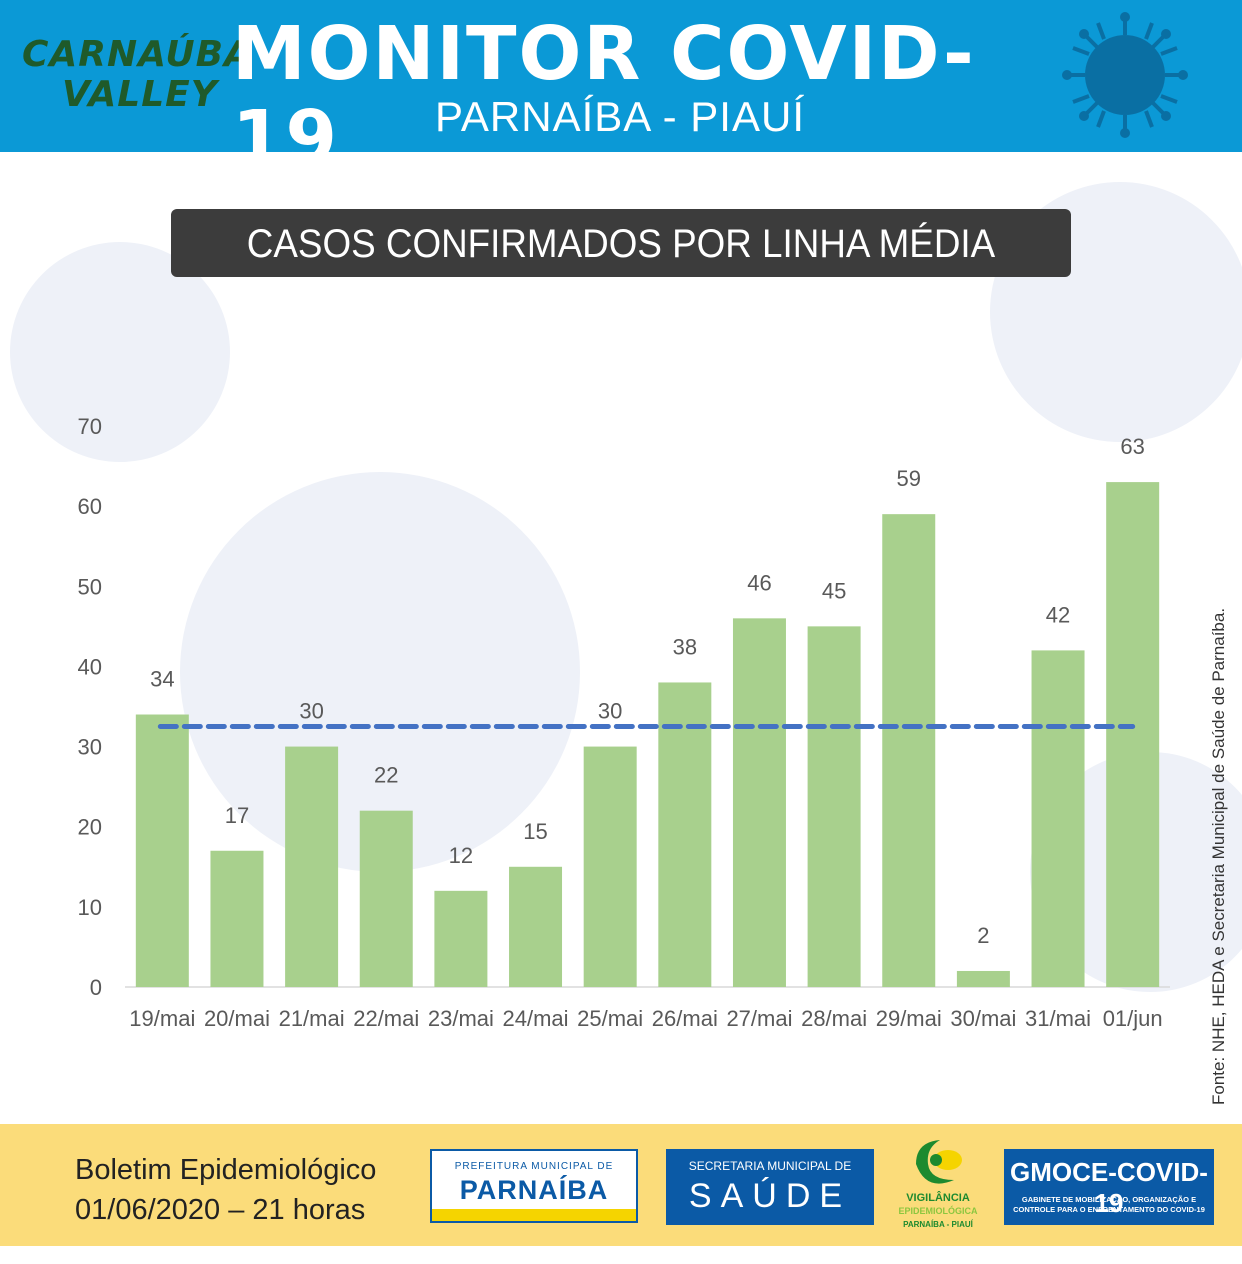  What do you see at coordinates (237, 1018) in the screenshot?
I see `x-tick-label: 20/mai` at bounding box center [237, 1018].